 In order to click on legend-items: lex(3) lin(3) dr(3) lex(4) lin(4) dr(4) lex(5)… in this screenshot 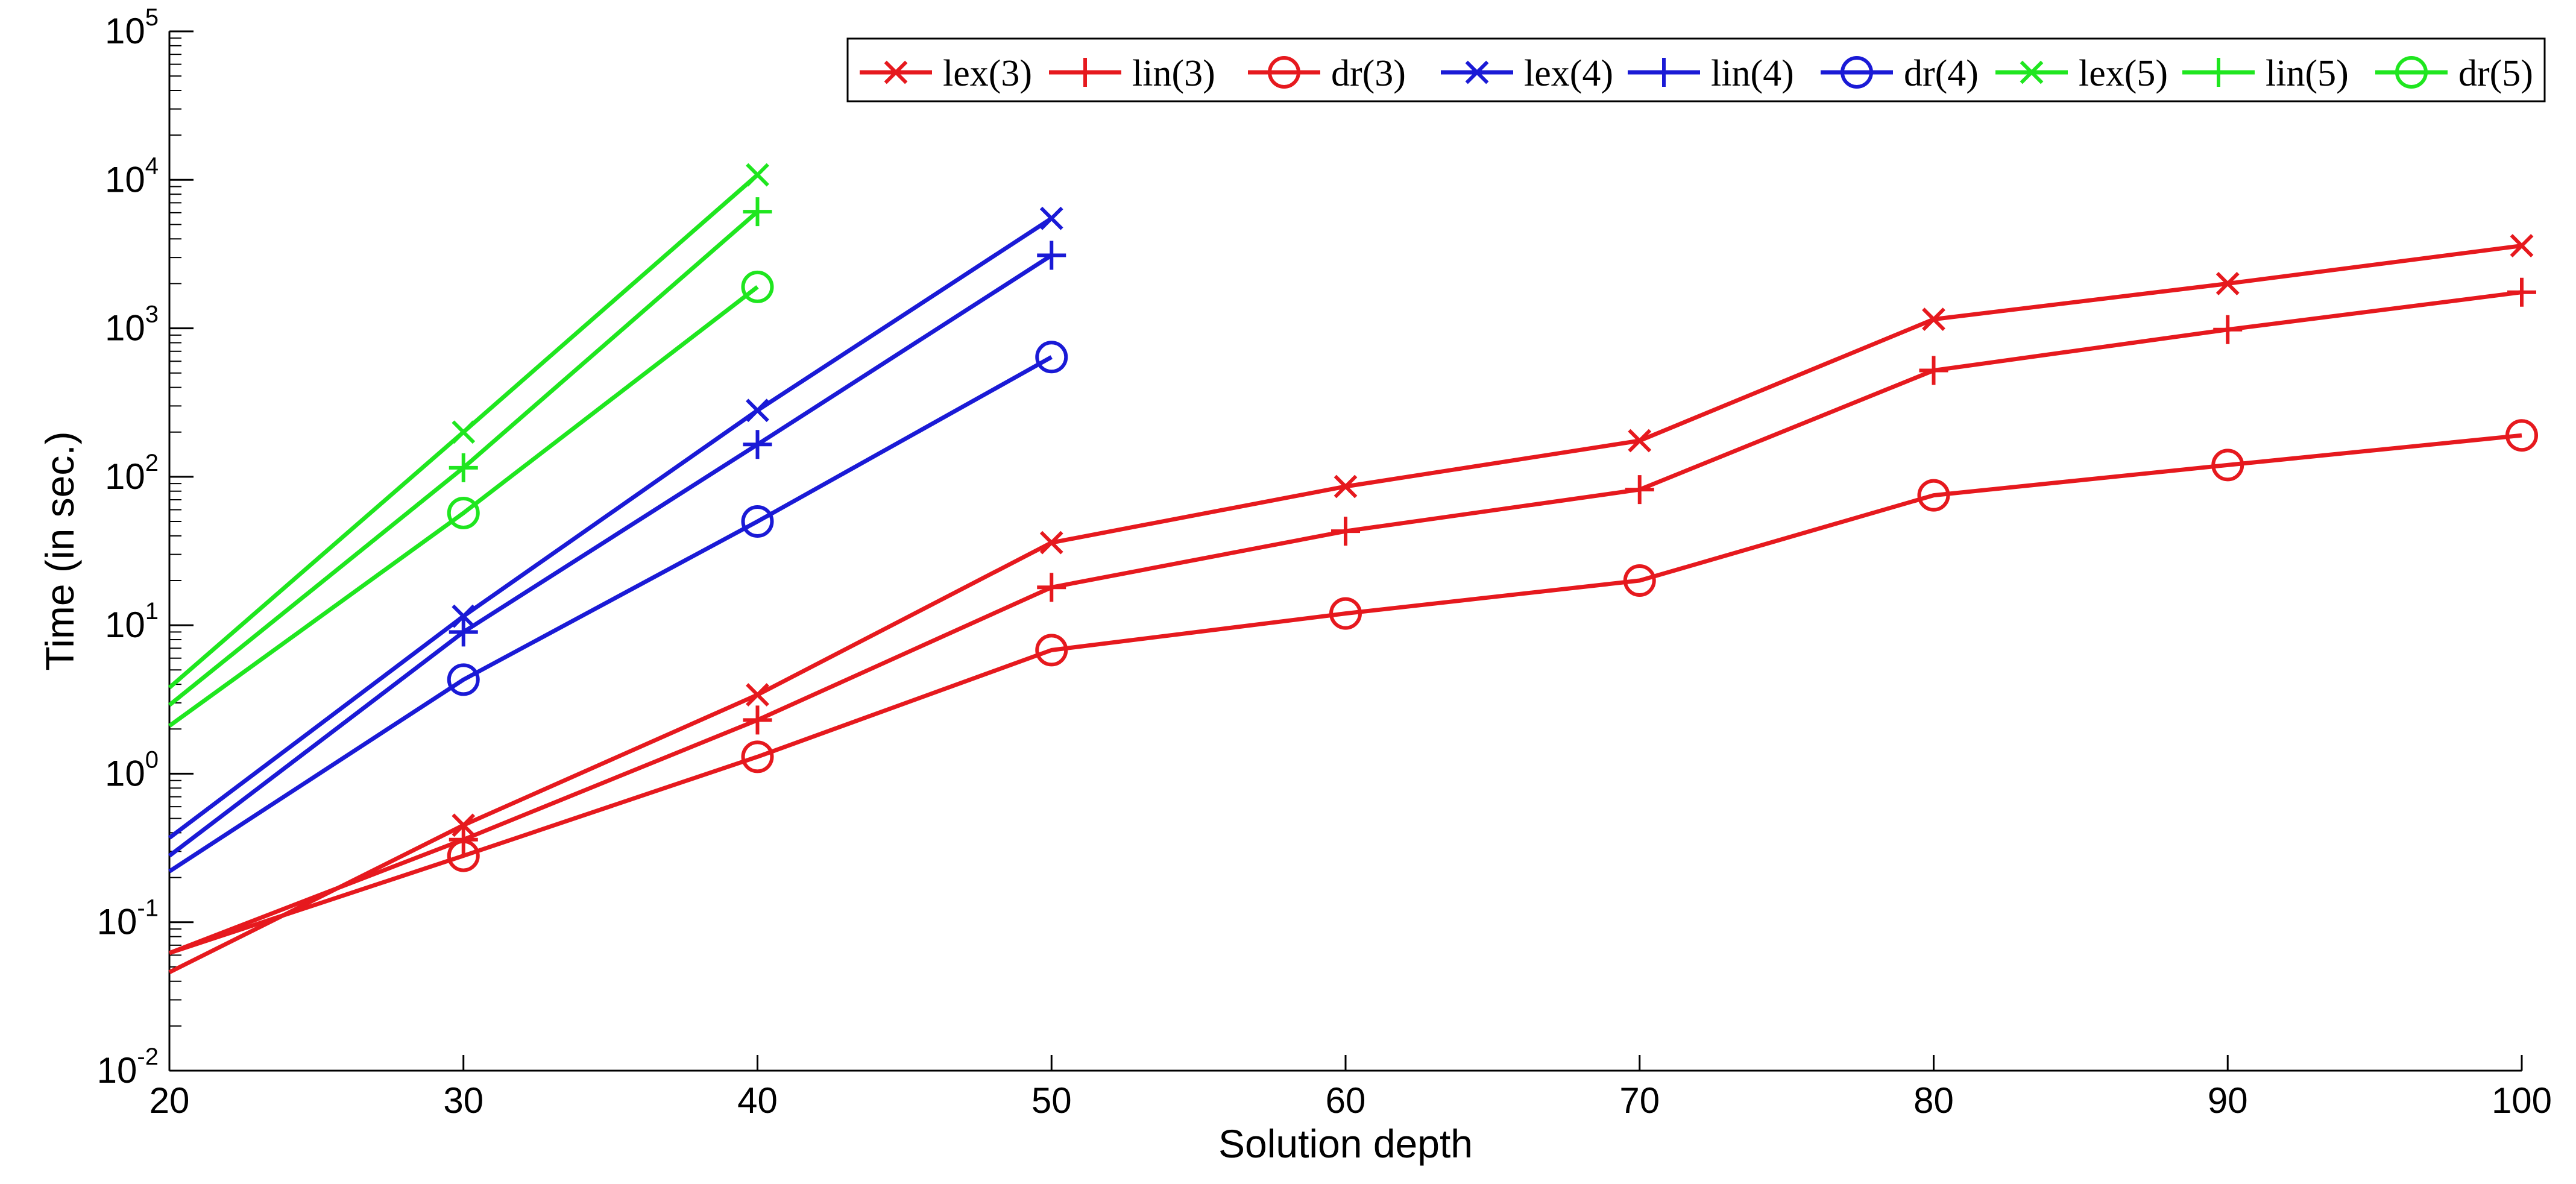, I will do `click(1696, 73)`.